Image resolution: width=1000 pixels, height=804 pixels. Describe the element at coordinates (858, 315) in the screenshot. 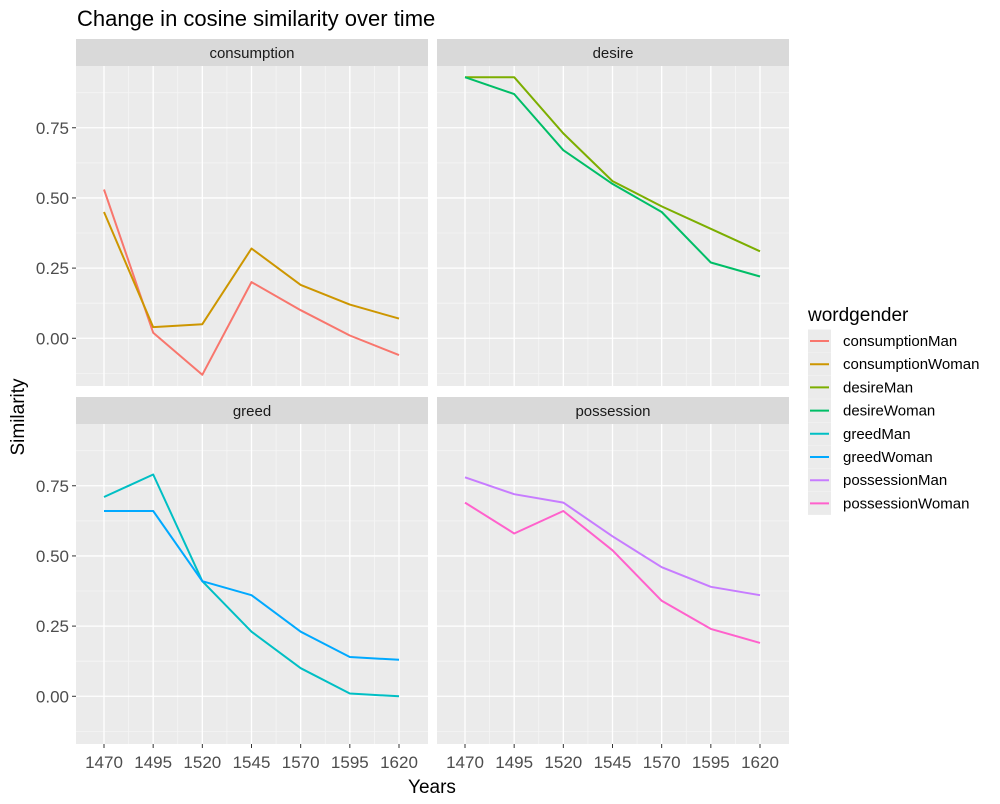

I see `legend-title: wordgender` at that location.